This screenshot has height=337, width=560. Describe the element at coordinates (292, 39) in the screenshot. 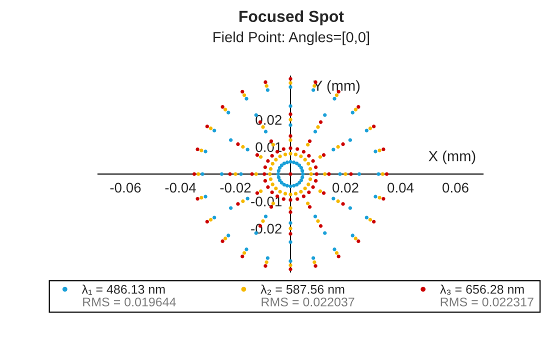

I see `chart-subtitle: Field Point: Angles=[0,0]` at that location.